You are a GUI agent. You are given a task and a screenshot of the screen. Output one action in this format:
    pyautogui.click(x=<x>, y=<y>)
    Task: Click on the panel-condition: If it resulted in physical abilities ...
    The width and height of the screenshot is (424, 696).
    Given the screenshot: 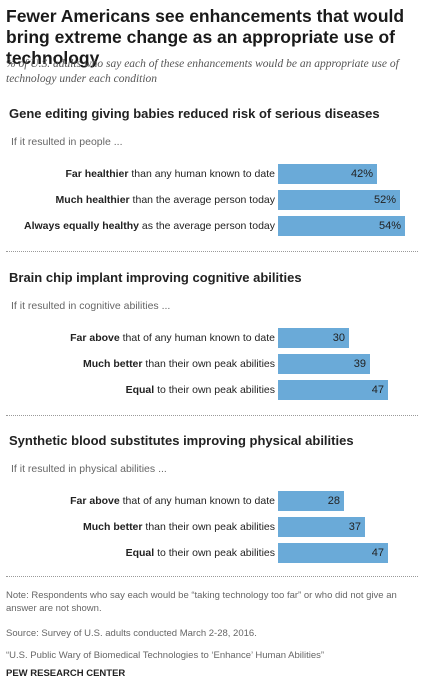 What is the action you would take?
    pyautogui.click(x=89, y=469)
    